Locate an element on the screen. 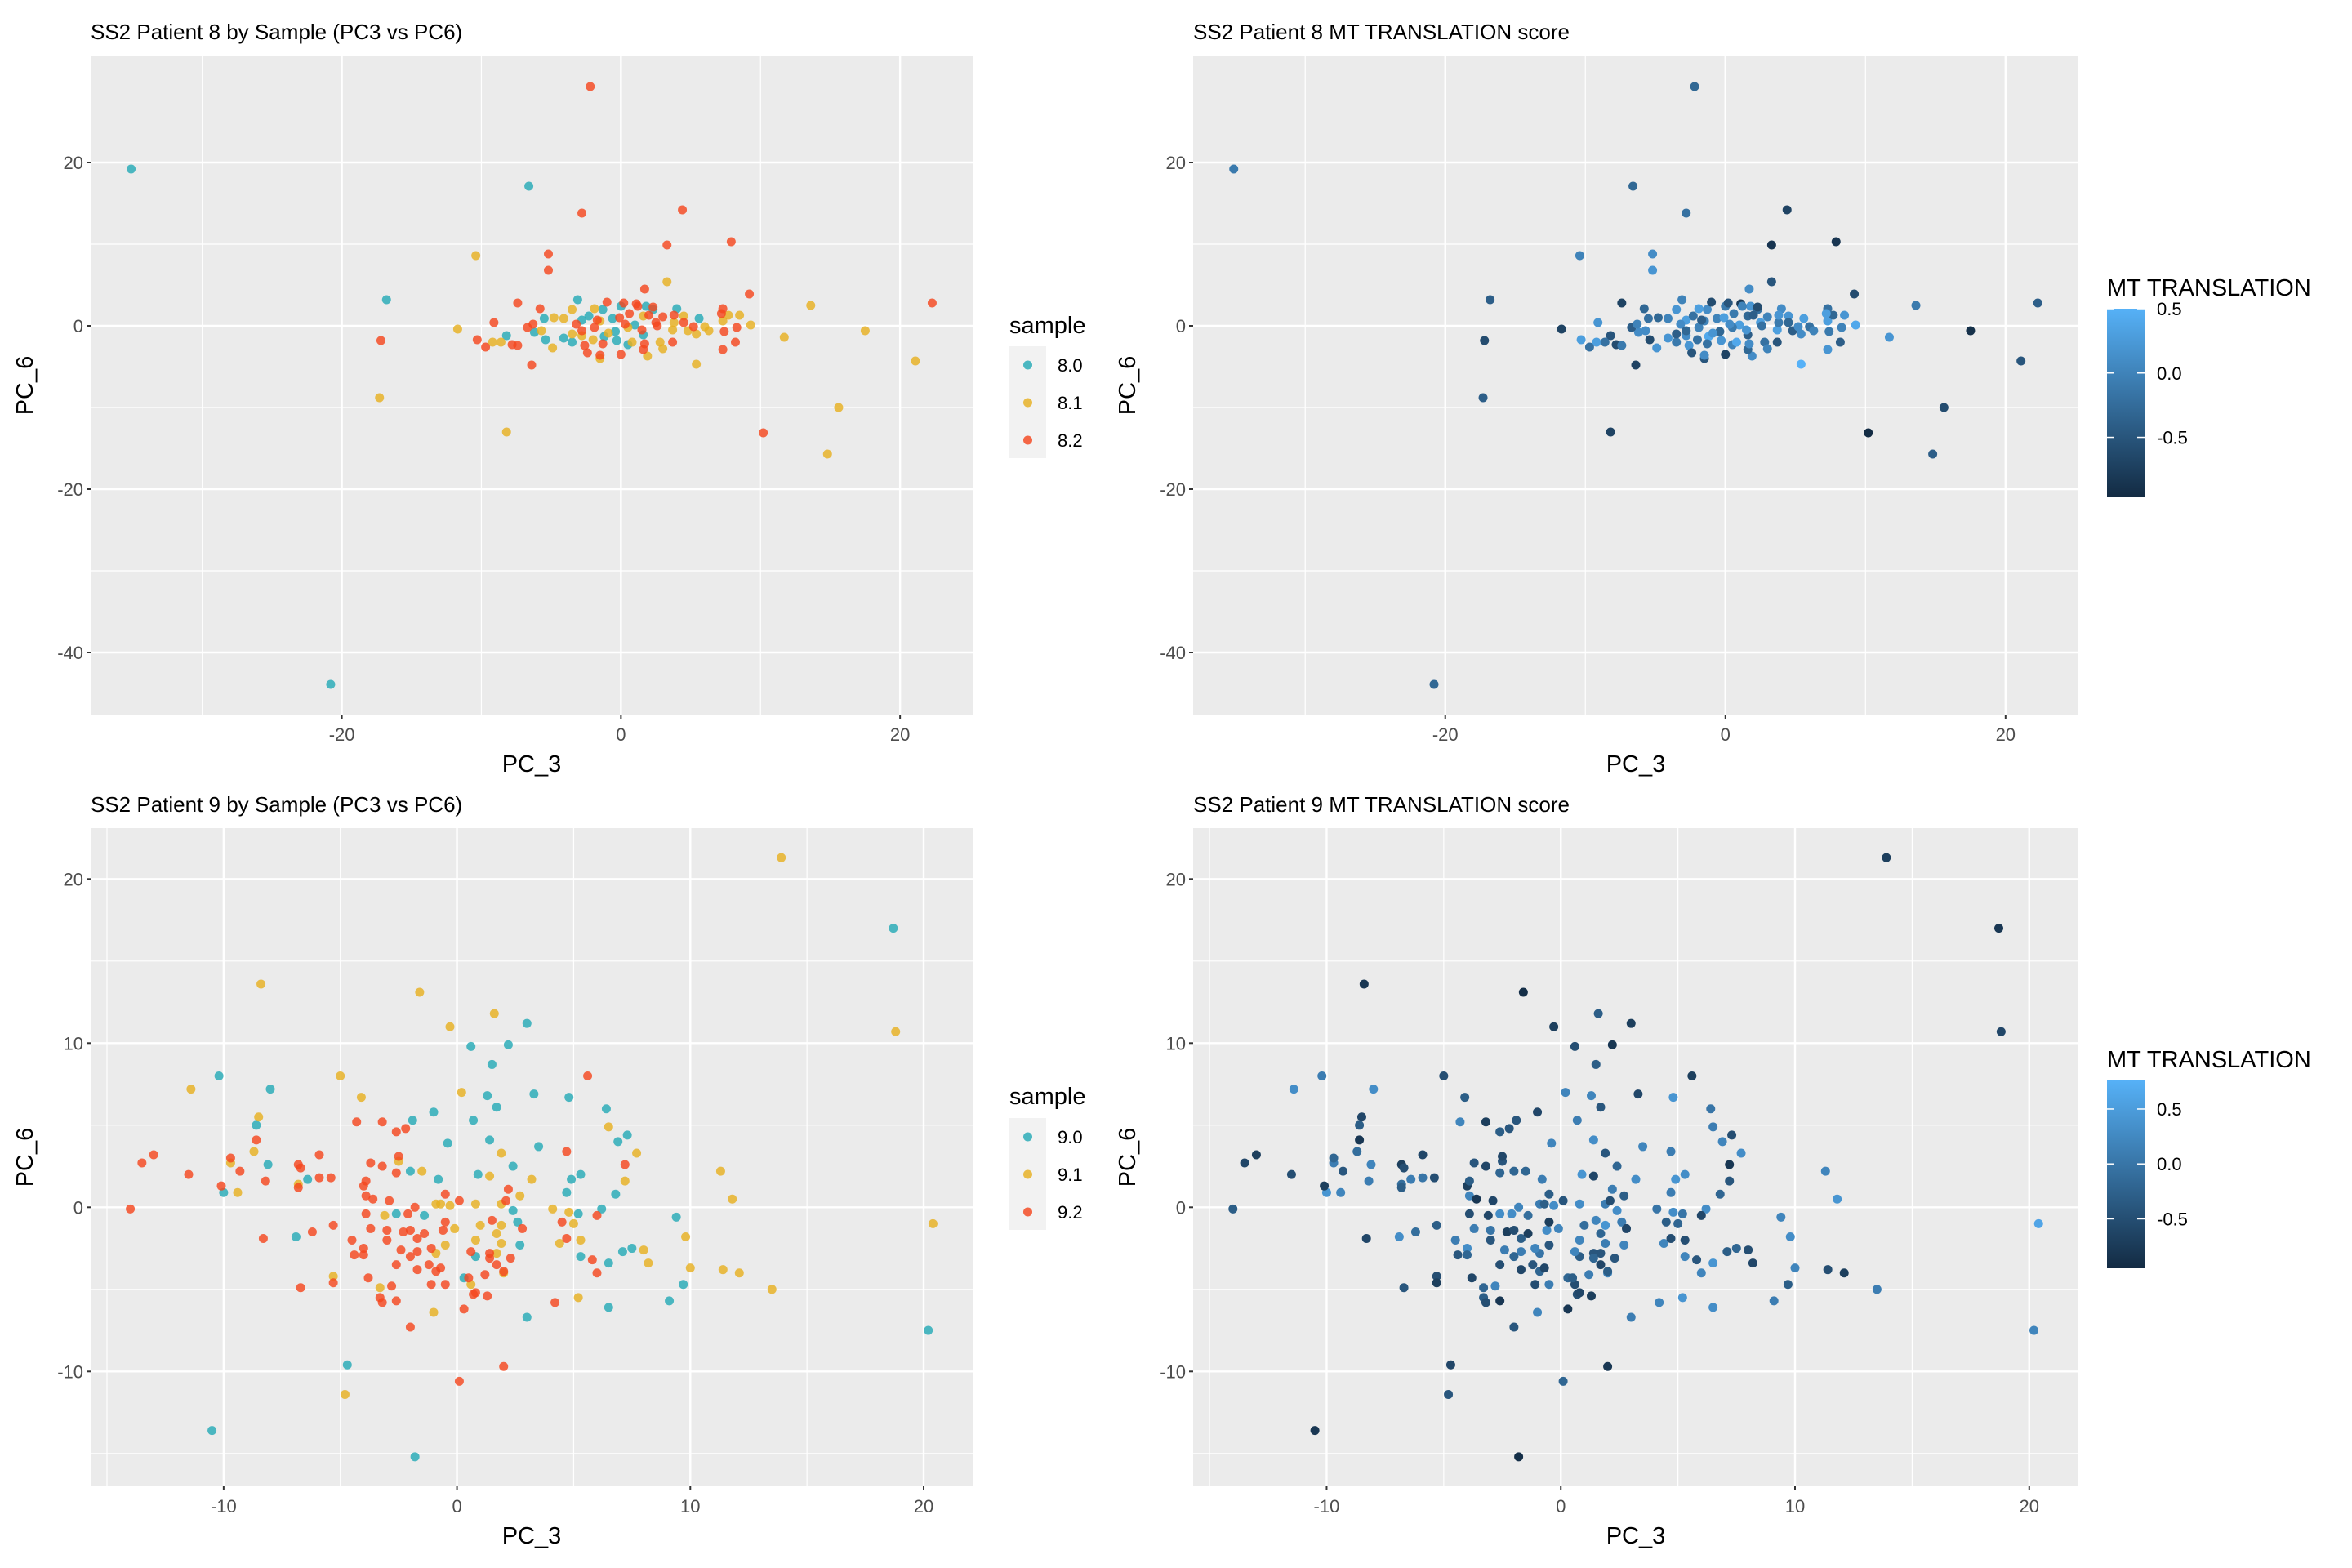  x-tick-label: 10 is located at coordinates (1795, 1506).